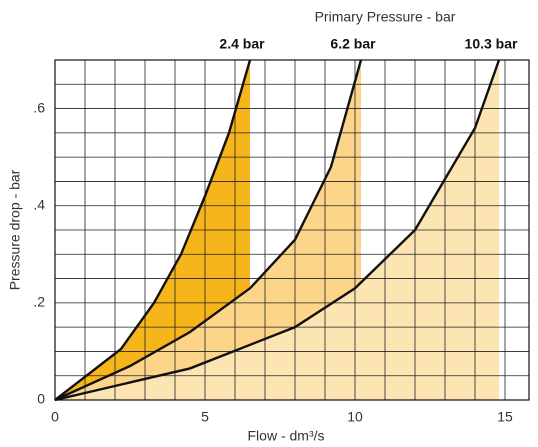 This screenshot has width=538, height=447. I want to click on legend-label: 6.2 bar, so click(353, 44).